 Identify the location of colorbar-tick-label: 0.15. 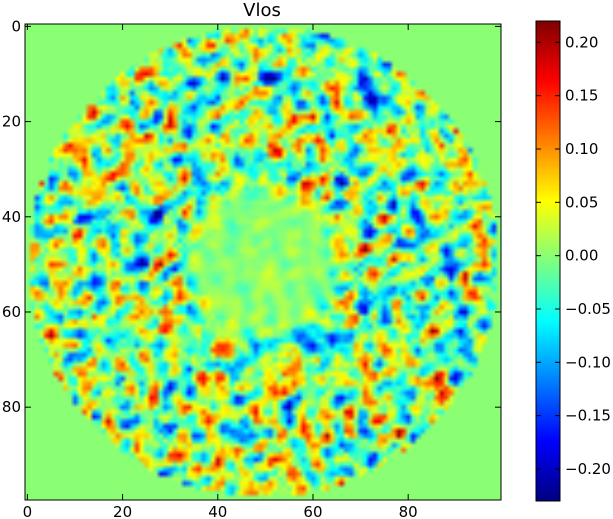
(581, 96).